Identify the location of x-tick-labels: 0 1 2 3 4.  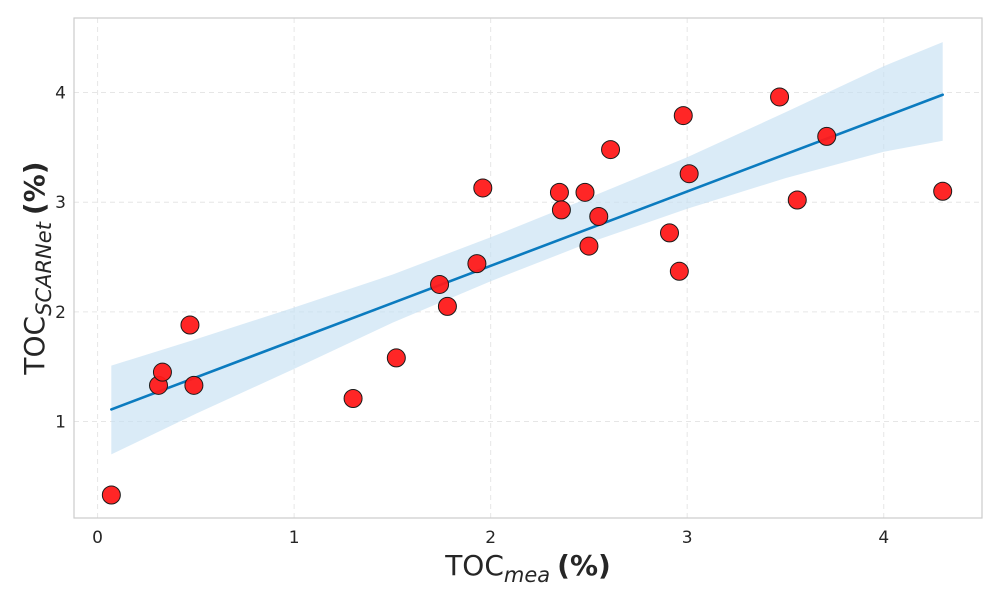
(490, 538).